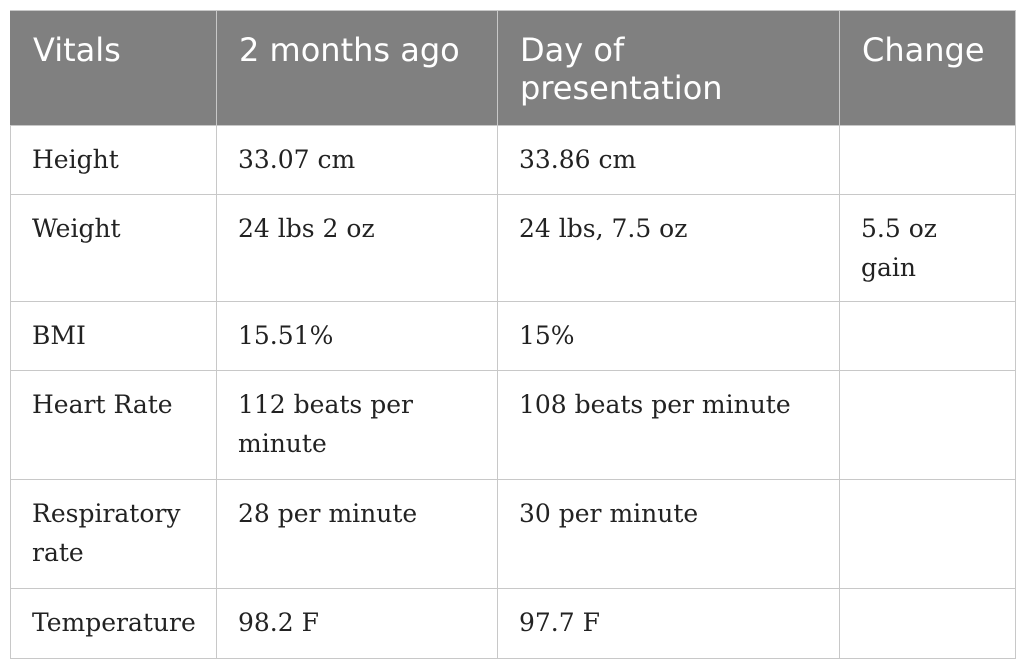 The height and width of the screenshot is (659, 1025). What do you see at coordinates (668, 534) in the screenshot?
I see `table-cell: 30 per minute` at bounding box center [668, 534].